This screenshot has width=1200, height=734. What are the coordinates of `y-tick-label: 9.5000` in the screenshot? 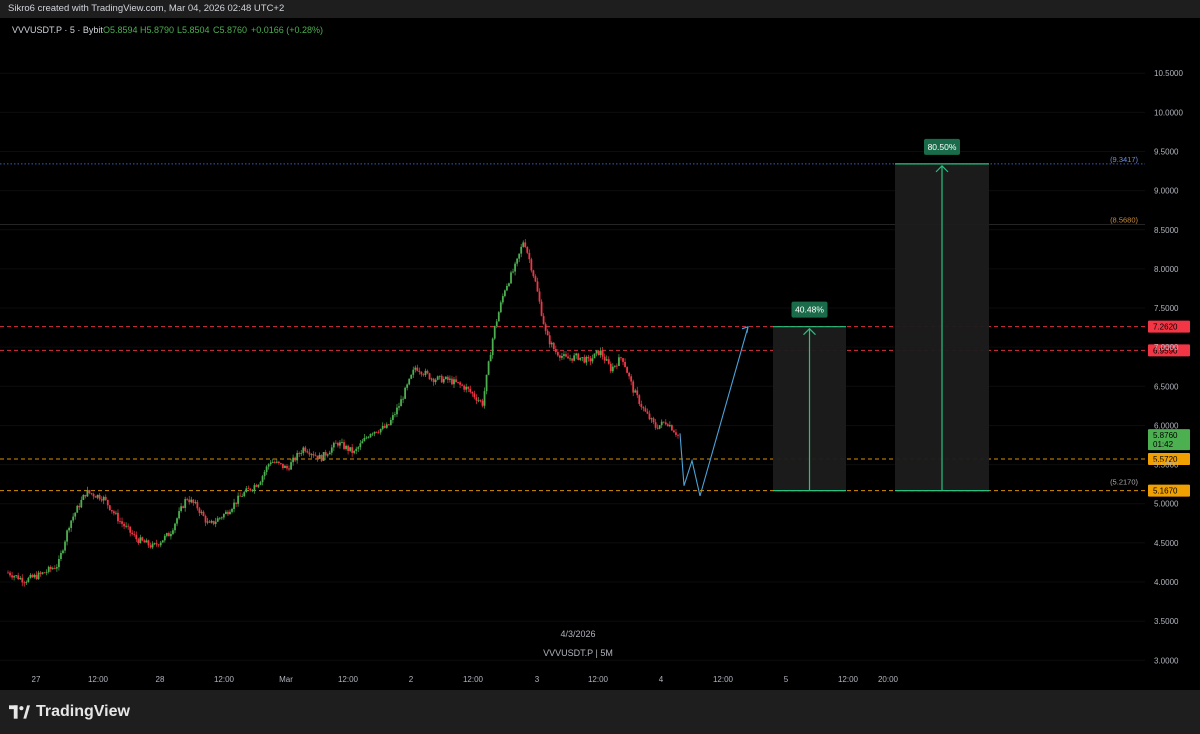 It's located at (1166, 151).